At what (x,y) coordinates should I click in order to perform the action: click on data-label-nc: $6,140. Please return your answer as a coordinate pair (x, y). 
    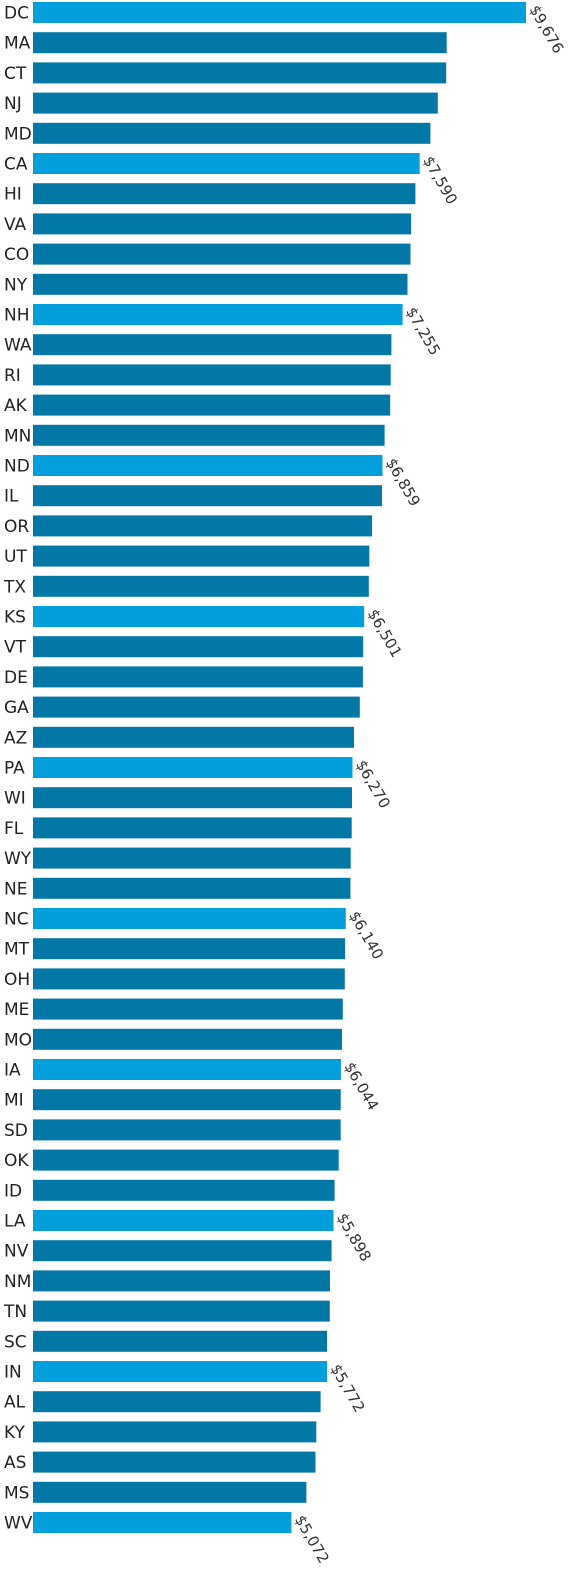
    Looking at the image, I should click on (366, 935).